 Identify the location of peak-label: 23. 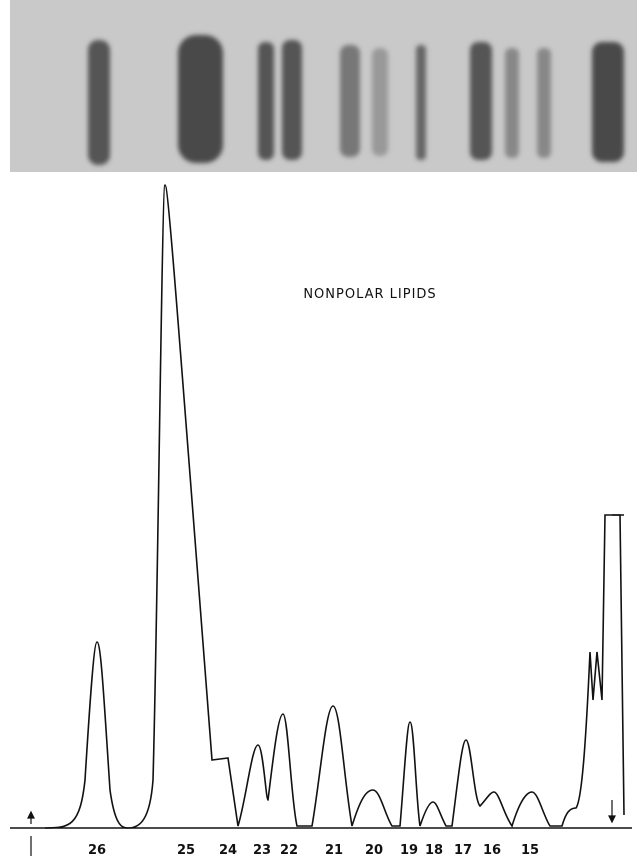
(262, 850).